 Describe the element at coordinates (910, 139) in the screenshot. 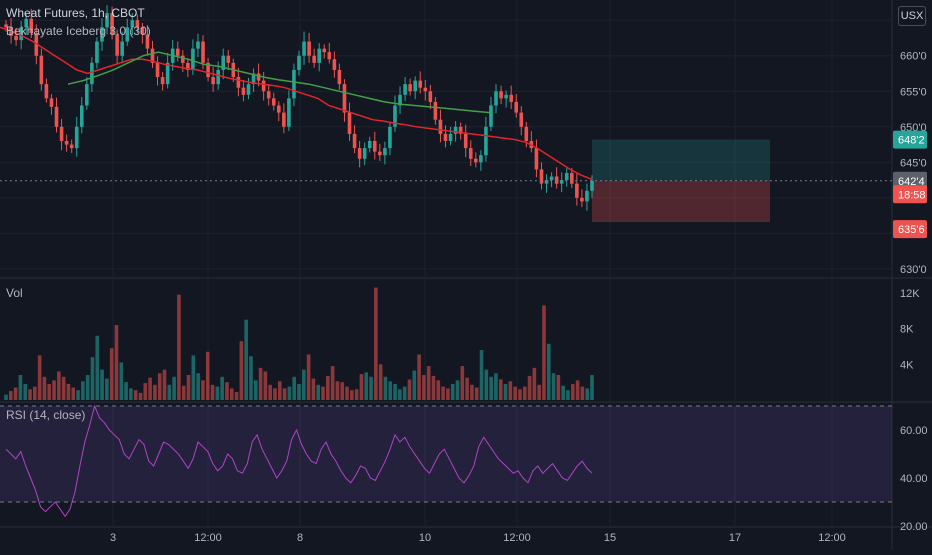

I see `price-tag` at that location.